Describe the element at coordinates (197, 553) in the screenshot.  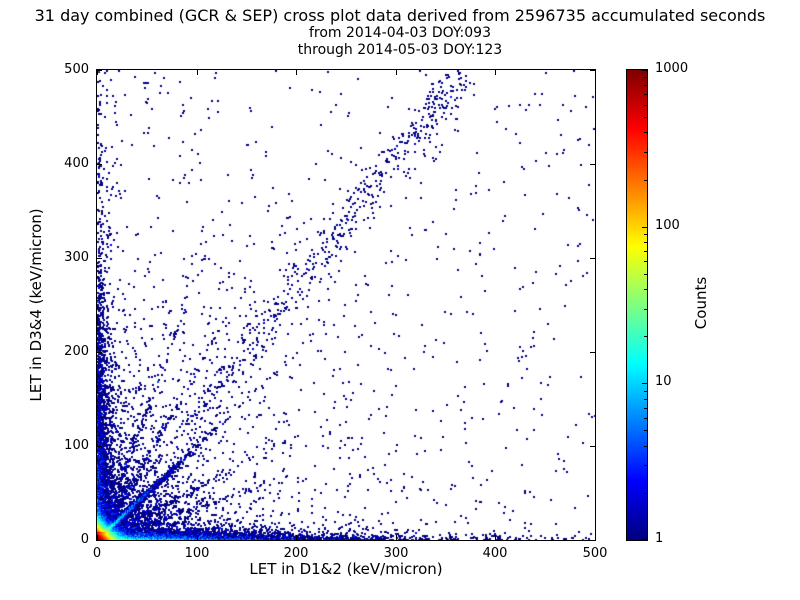
I see `x-tick-label: 100` at that location.